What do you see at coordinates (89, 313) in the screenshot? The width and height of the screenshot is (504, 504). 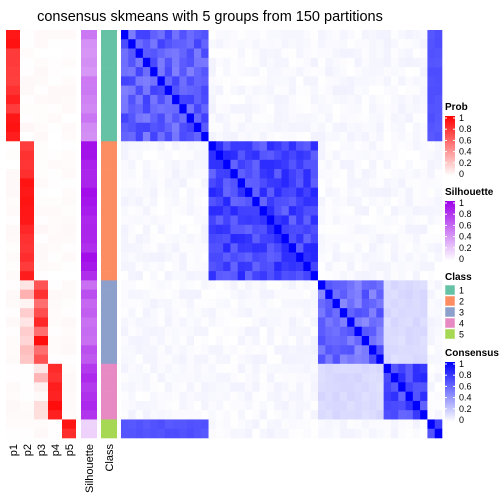 I see `silhouette-cell` at bounding box center [89, 313].